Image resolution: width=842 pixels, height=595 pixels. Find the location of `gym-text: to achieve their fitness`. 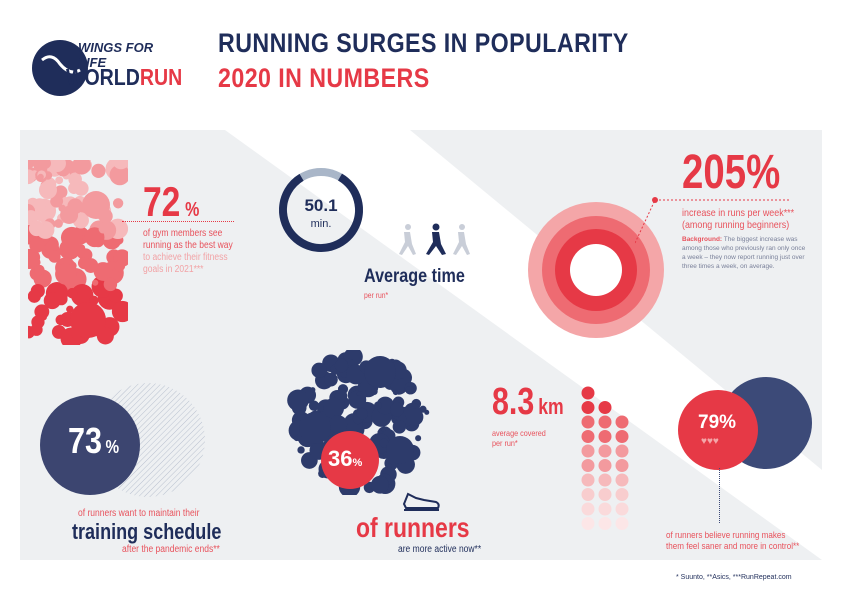

gym-text: to achieve their fitness is located at coordinates (185, 257).